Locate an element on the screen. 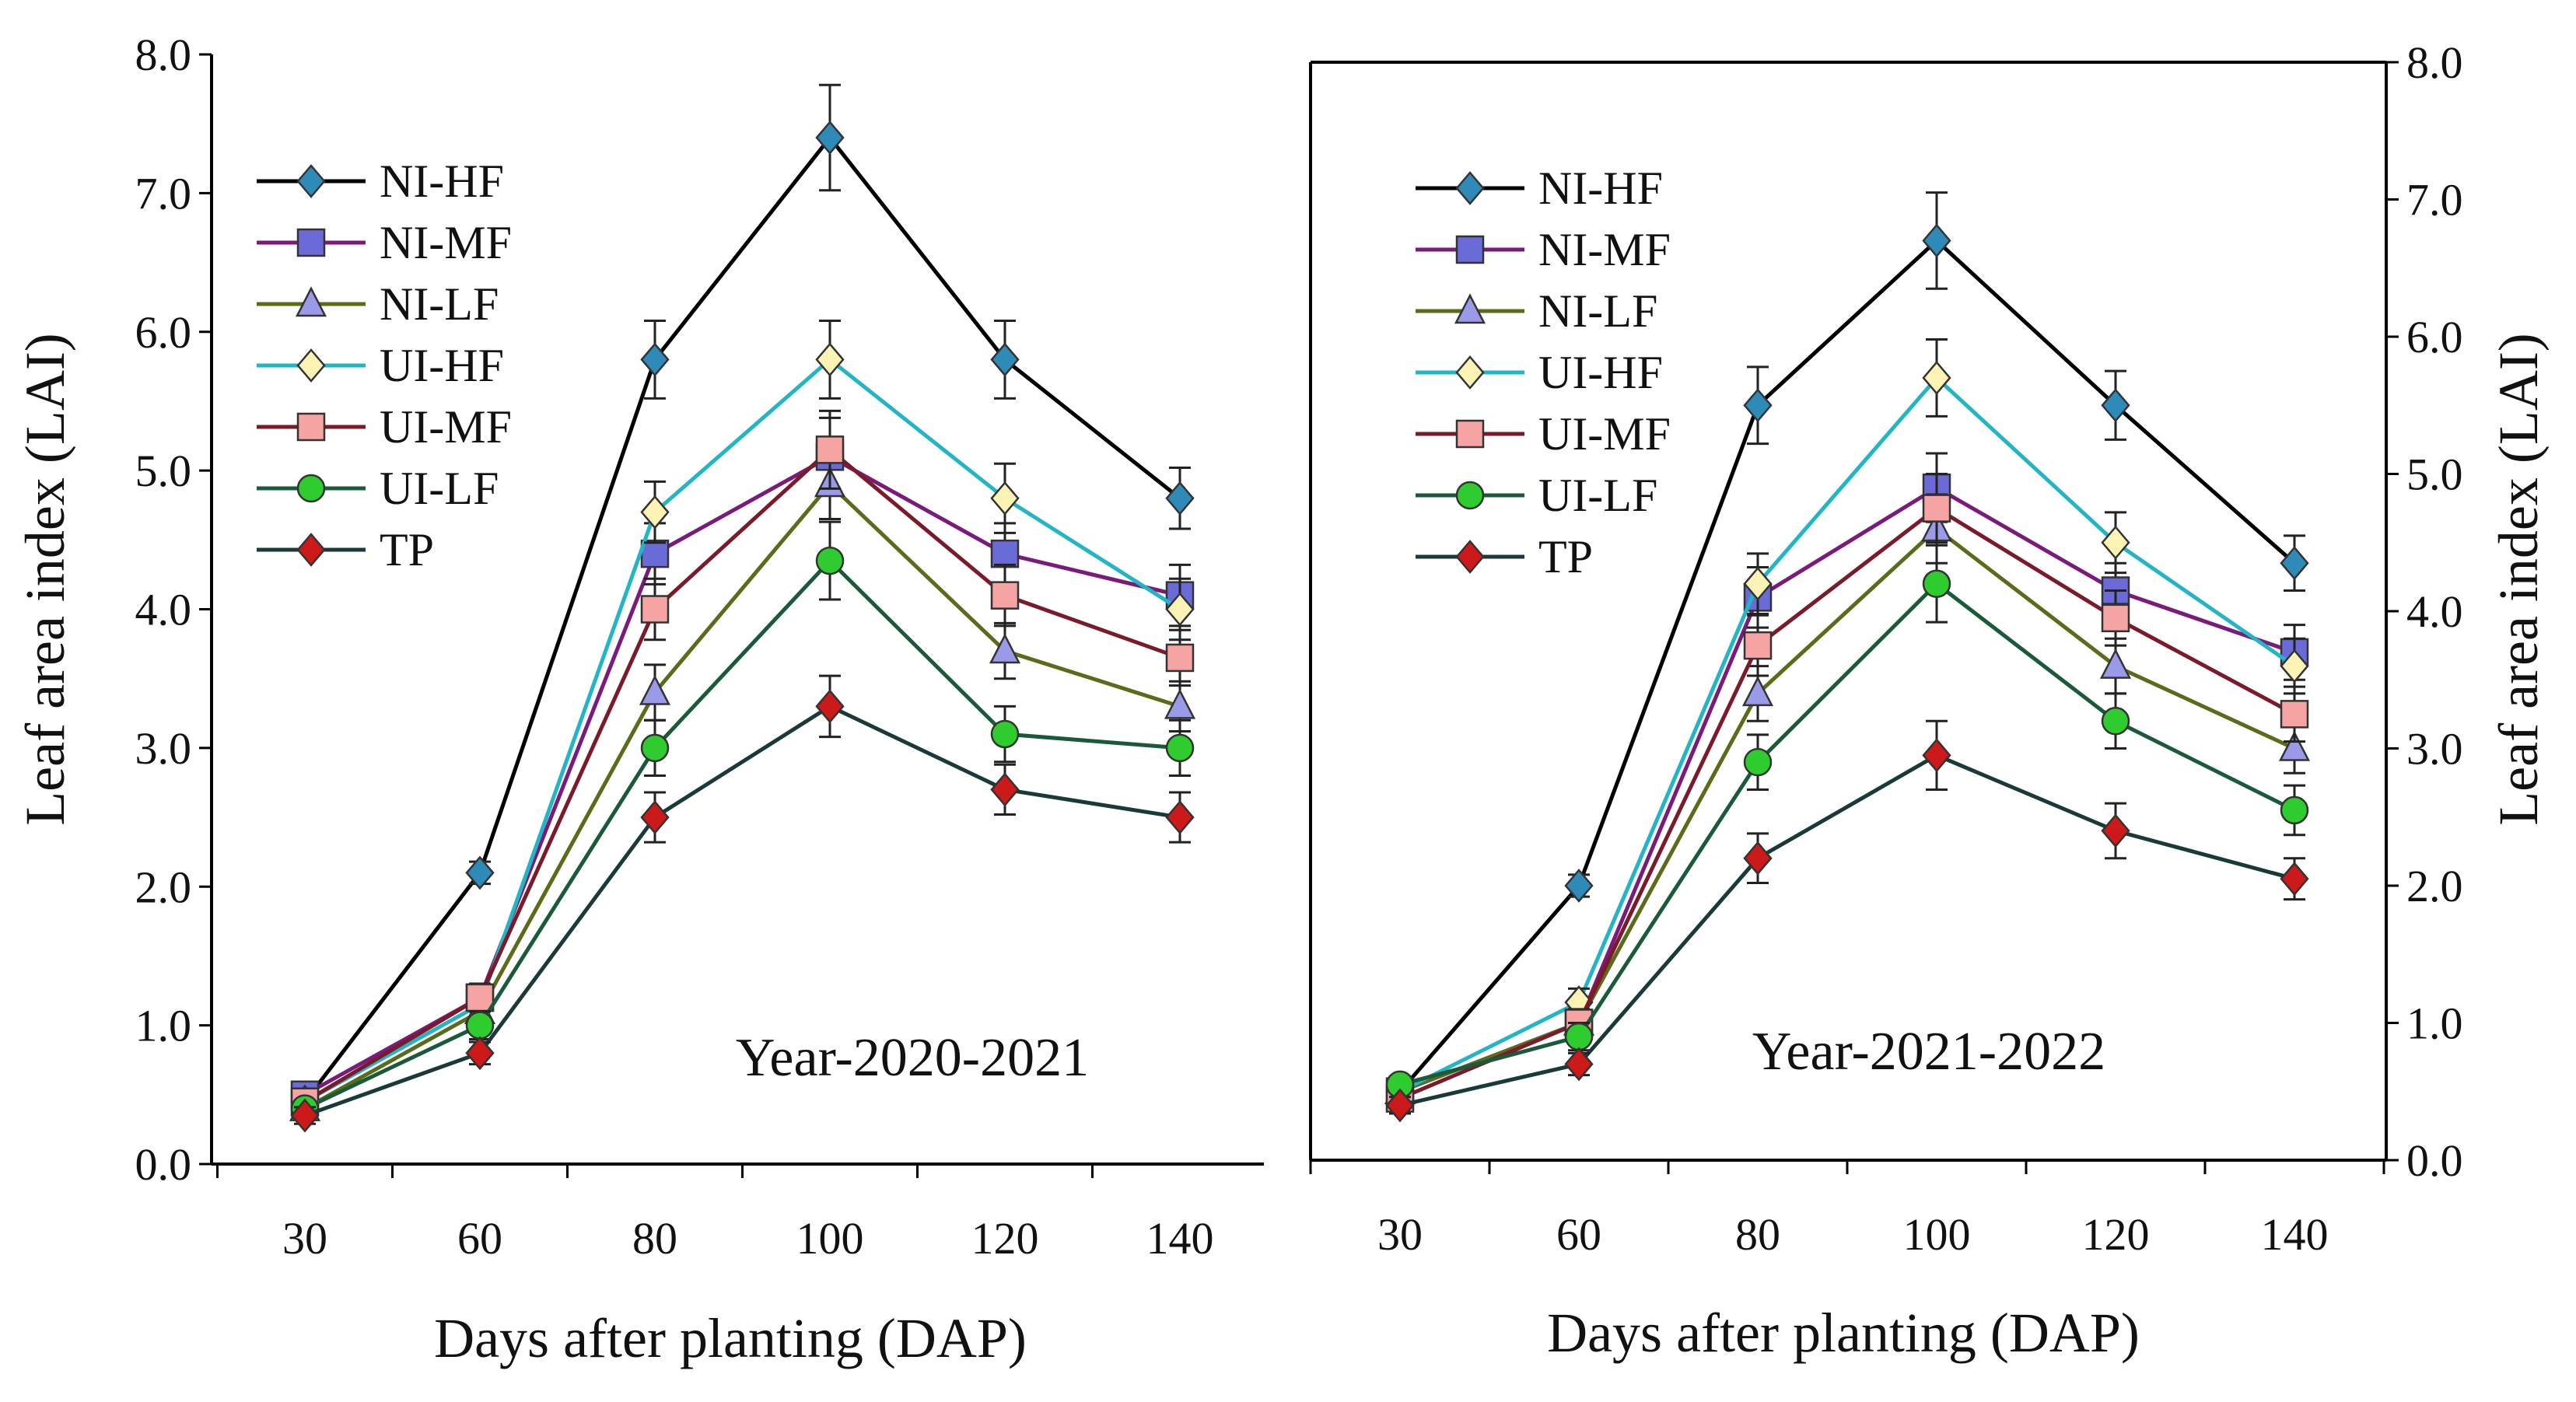 This screenshot has width=2576, height=1402. legend-label: TP is located at coordinates (407, 549).